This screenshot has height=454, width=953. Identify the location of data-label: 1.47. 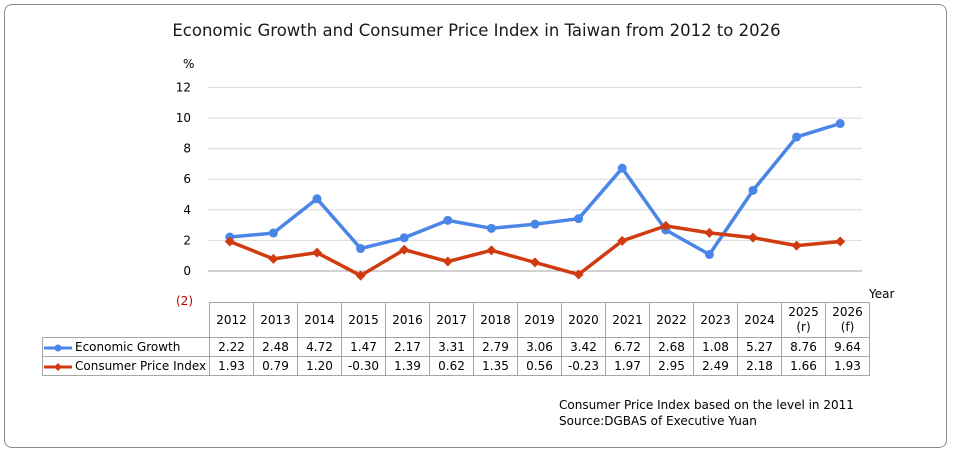
(363, 347).